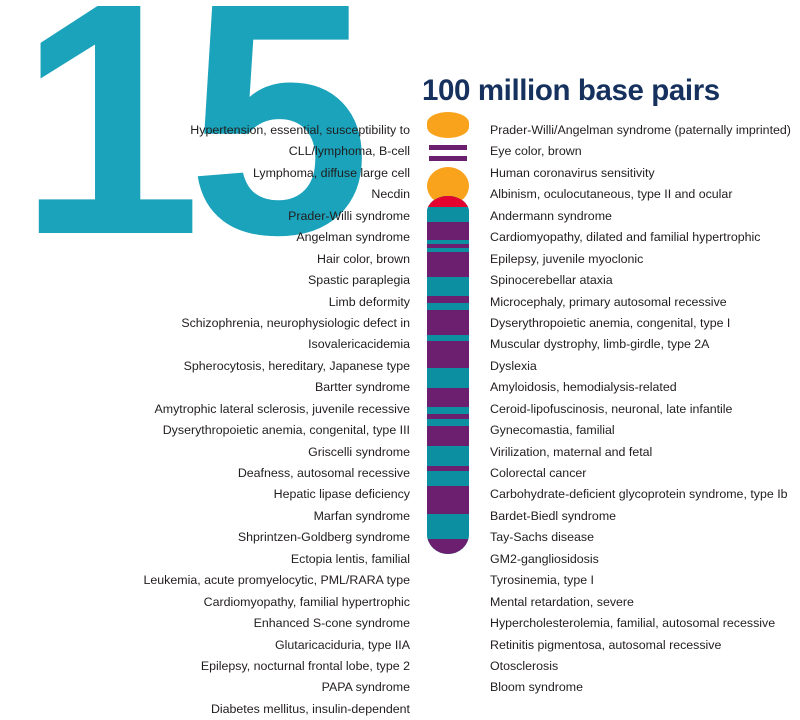  What do you see at coordinates (306, 601) in the screenshot?
I see `gene-label-left-22: Cardiomyopathy, familial hypertrophic` at bounding box center [306, 601].